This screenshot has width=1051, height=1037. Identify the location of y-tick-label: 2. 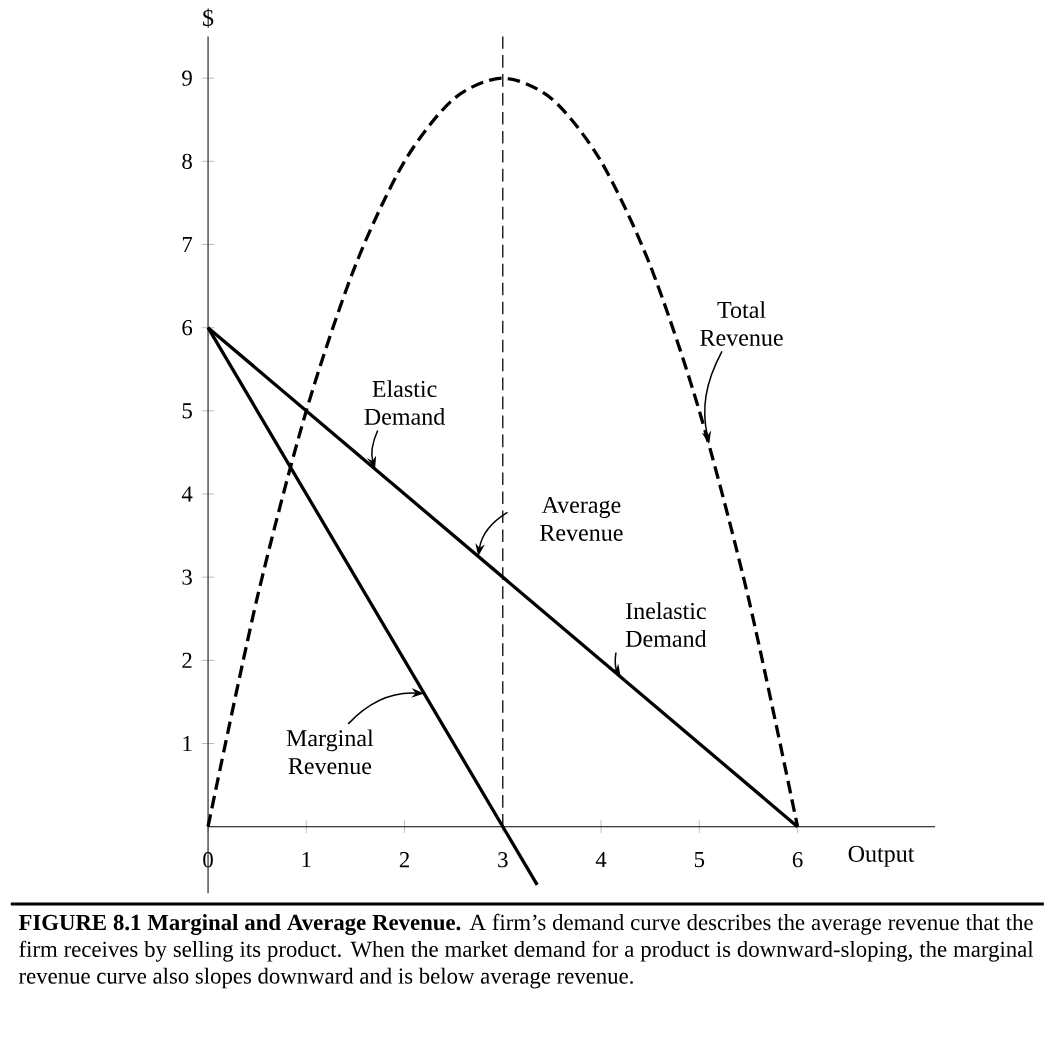
(187, 660).